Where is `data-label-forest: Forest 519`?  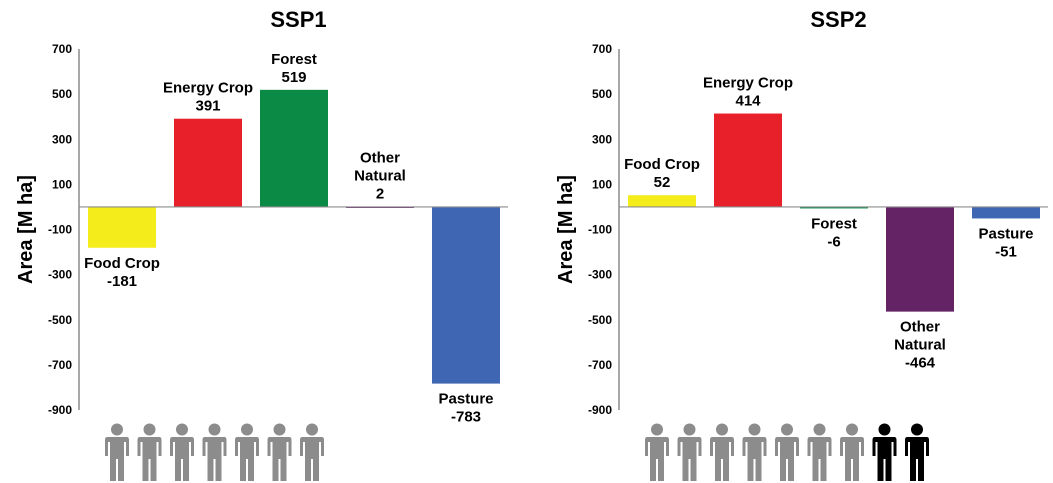
data-label-forest: Forest 519 is located at coordinates (294, 68).